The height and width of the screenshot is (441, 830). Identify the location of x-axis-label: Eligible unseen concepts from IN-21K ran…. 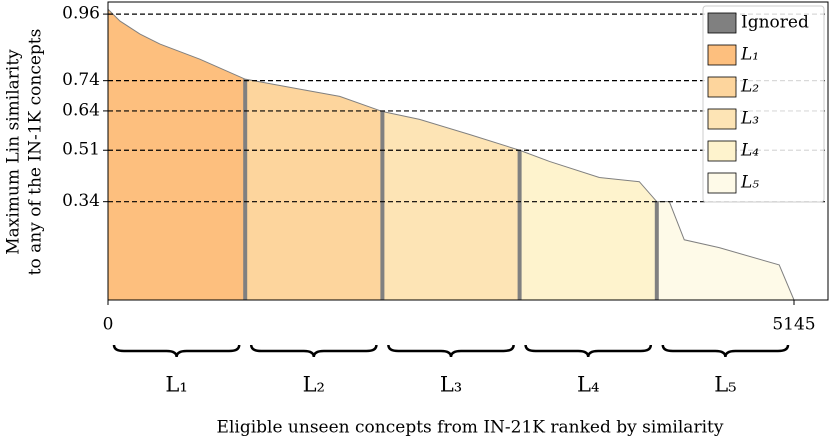
(470, 428).